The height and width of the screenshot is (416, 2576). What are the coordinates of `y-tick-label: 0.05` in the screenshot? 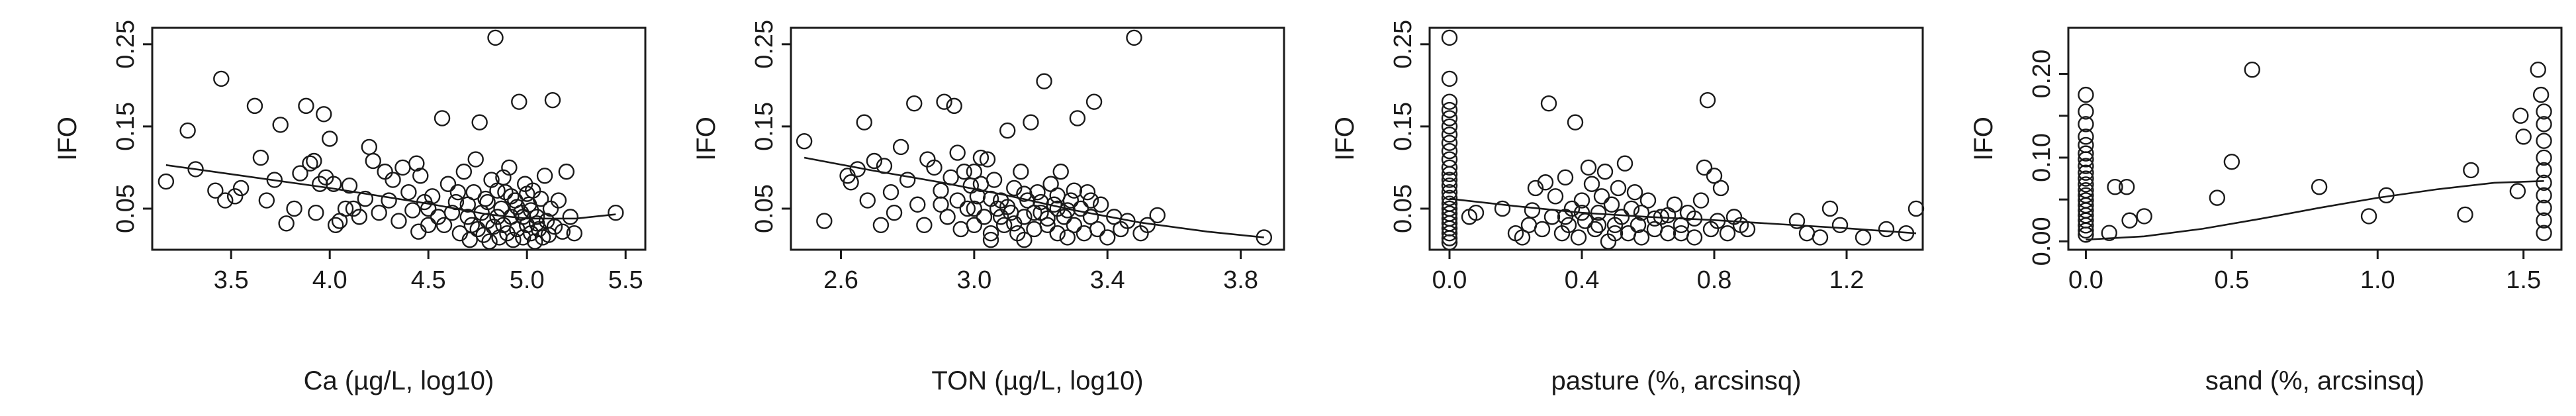 It's located at (126, 208).